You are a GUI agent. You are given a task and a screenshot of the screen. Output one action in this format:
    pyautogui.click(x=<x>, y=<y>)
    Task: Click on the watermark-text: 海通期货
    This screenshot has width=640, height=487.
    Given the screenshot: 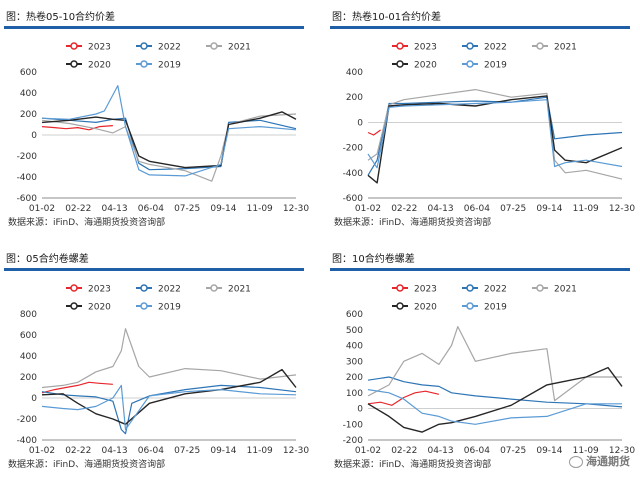 What is the action you would take?
    pyautogui.click(x=608, y=461)
    